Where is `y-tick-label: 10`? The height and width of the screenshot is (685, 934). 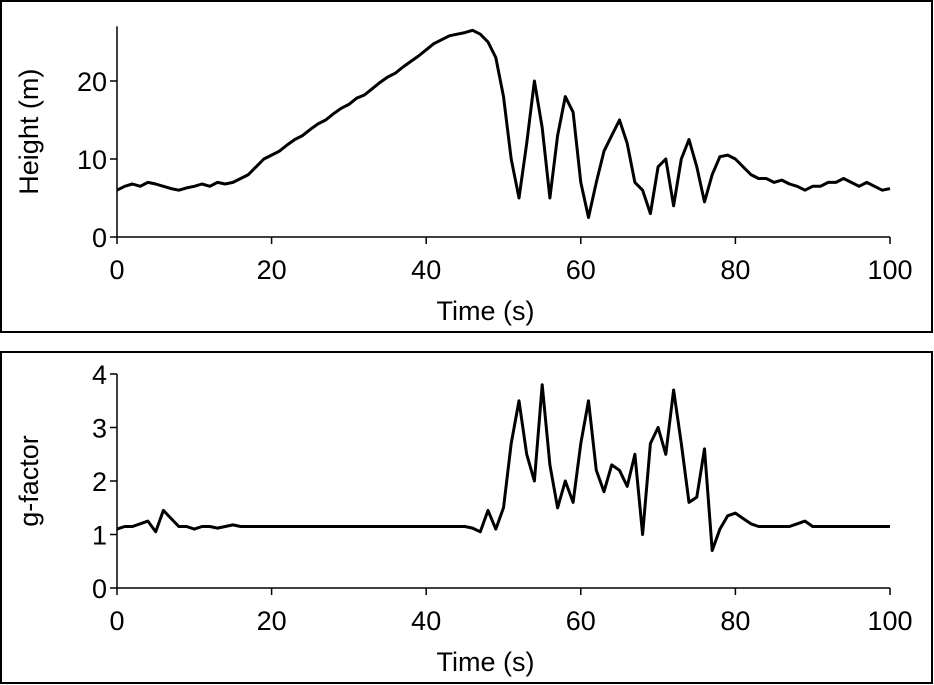
y-tick-label: 10 is located at coordinates (92, 160).